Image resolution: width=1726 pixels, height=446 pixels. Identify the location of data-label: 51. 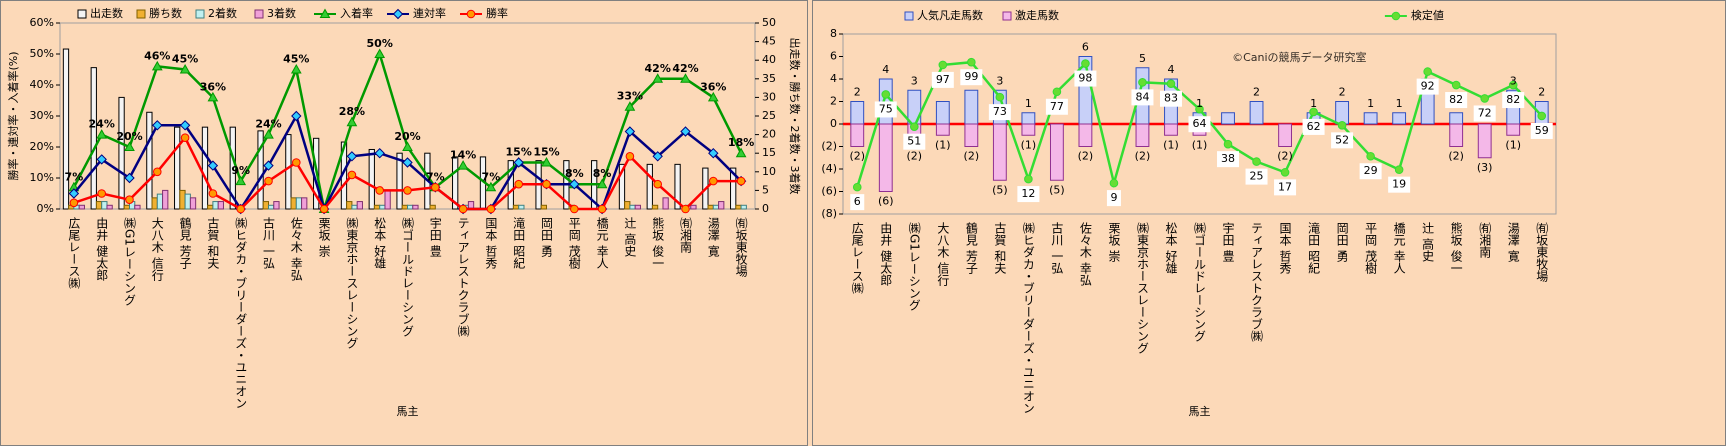
(914, 141).